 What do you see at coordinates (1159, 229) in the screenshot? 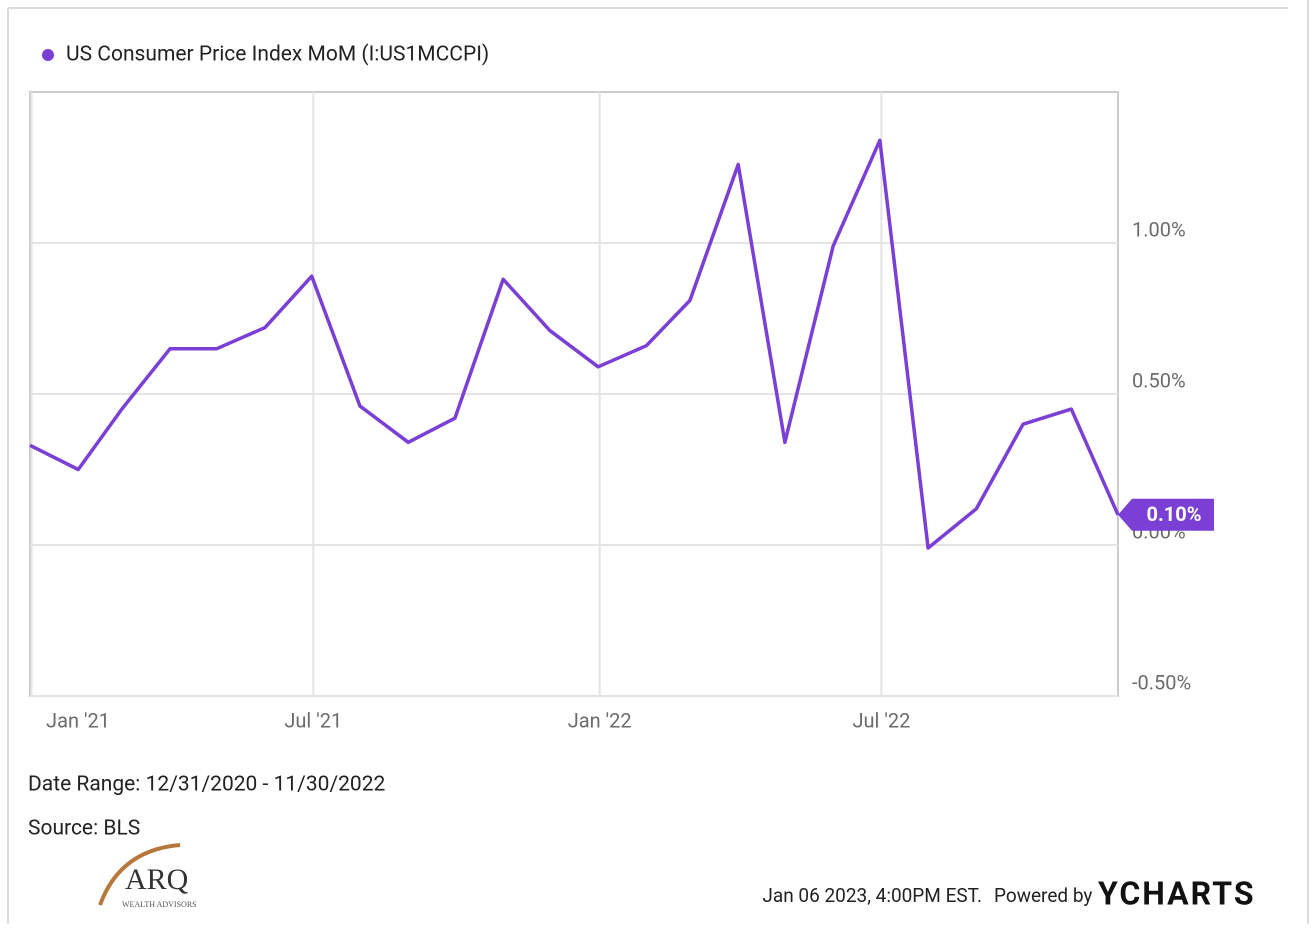
I see `y-tick-label: 1.00%` at bounding box center [1159, 229].